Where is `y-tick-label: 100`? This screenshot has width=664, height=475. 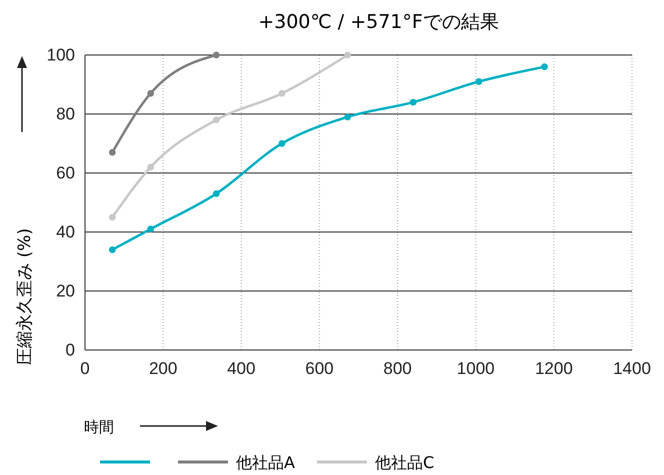
y-tick-label: 100 is located at coordinates (60, 54).